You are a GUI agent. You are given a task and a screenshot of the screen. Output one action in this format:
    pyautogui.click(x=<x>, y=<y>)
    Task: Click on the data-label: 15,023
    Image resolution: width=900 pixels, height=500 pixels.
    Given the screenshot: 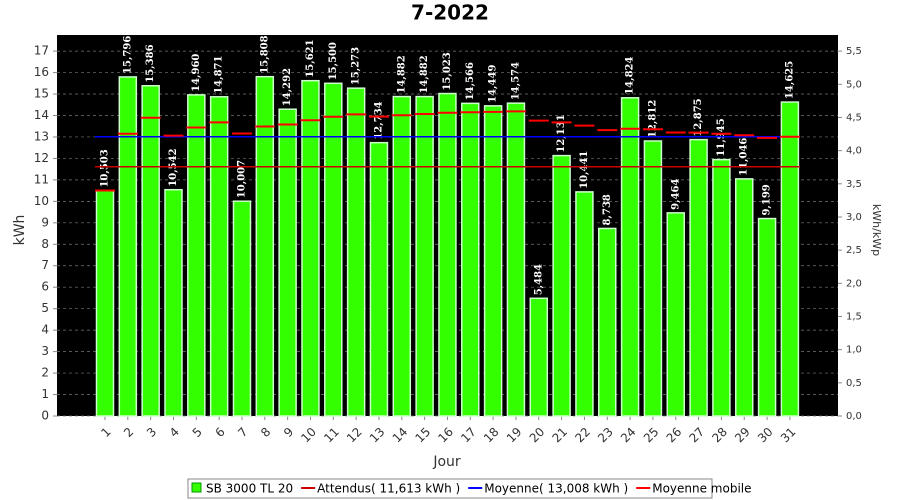 What is the action you would take?
    pyautogui.click(x=447, y=71)
    